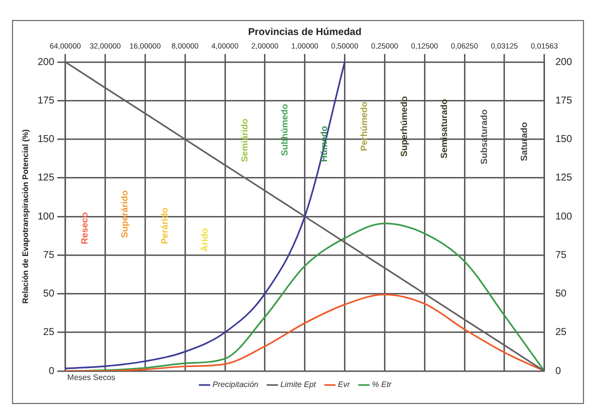 The height and width of the screenshot is (414, 595). I want to click on legend-label: Precipitación, so click(235, 385).